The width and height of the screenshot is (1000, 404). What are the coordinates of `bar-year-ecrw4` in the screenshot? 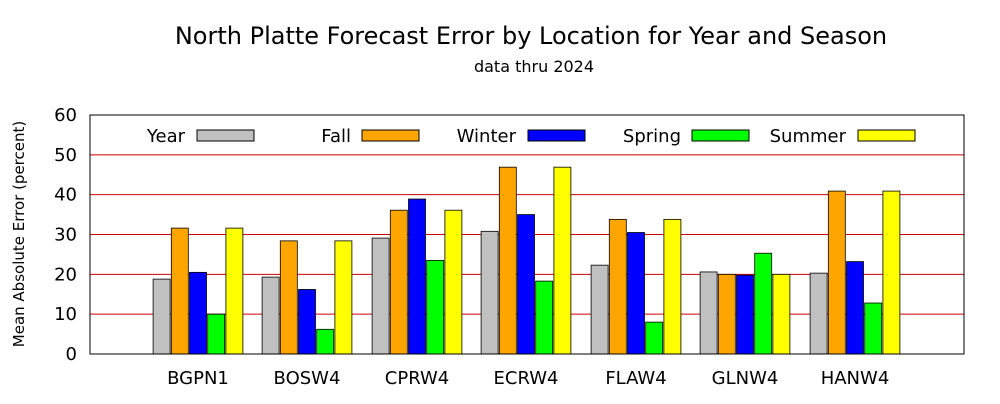 It's located at (489, 292).